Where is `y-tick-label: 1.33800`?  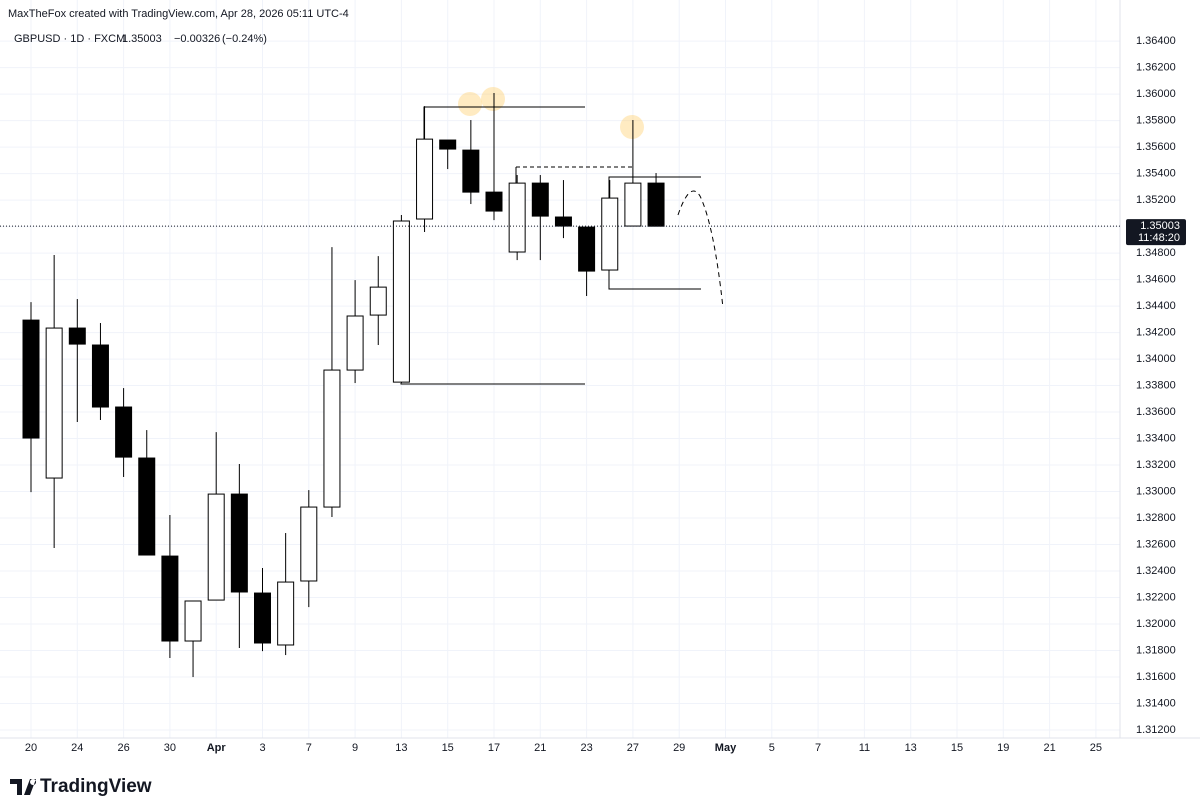
y-tick-label: 1.33800 is located at coordinates (1156, 385).